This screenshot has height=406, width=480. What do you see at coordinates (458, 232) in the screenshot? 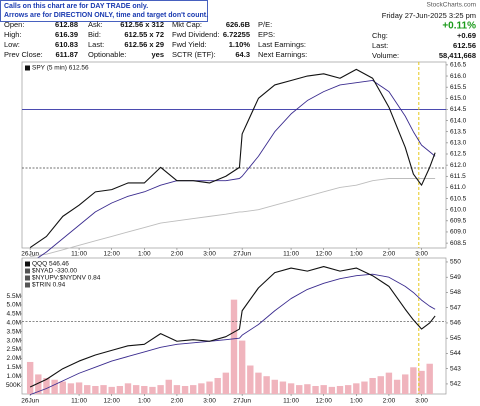
I see `y-tick-label: 609.0` at bounding box center [458, 232].